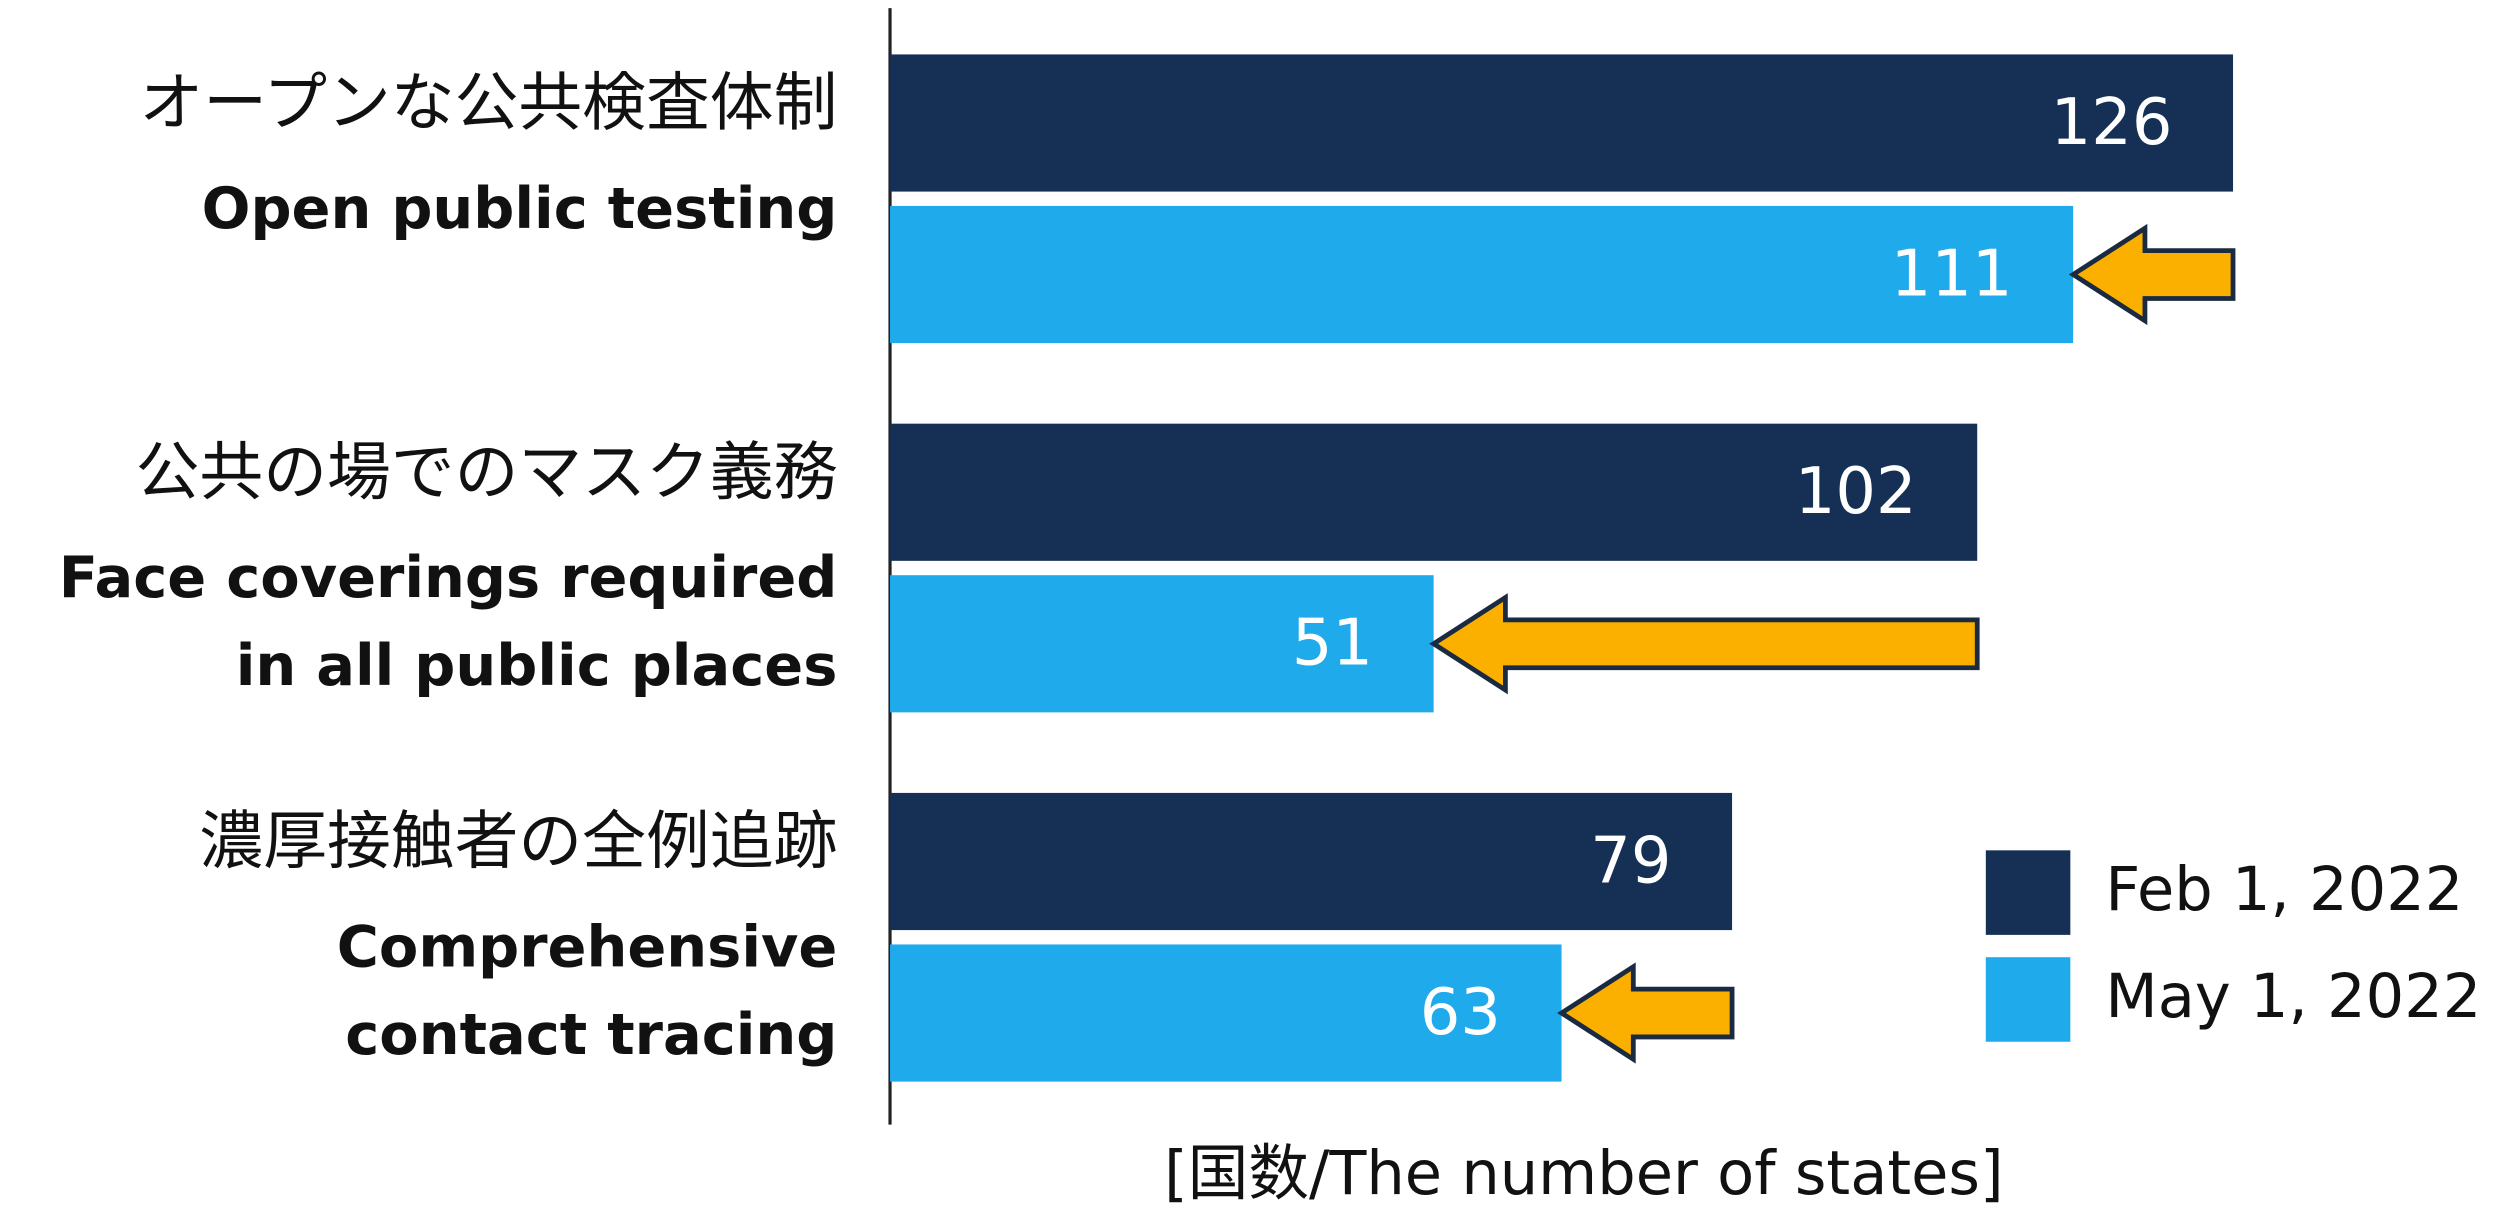 Image resolution: width=2501 pixels, height=1211 pixels. I want to click on category-label: オープンな公共検査体制, so click(488, 104).